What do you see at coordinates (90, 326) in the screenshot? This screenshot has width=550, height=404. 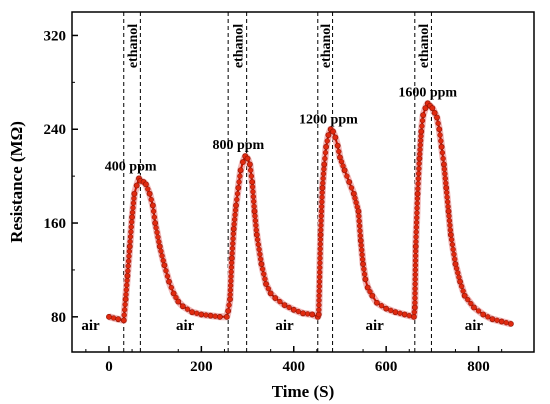 I see `air-label-0: air` at bounding box center [90, 326].